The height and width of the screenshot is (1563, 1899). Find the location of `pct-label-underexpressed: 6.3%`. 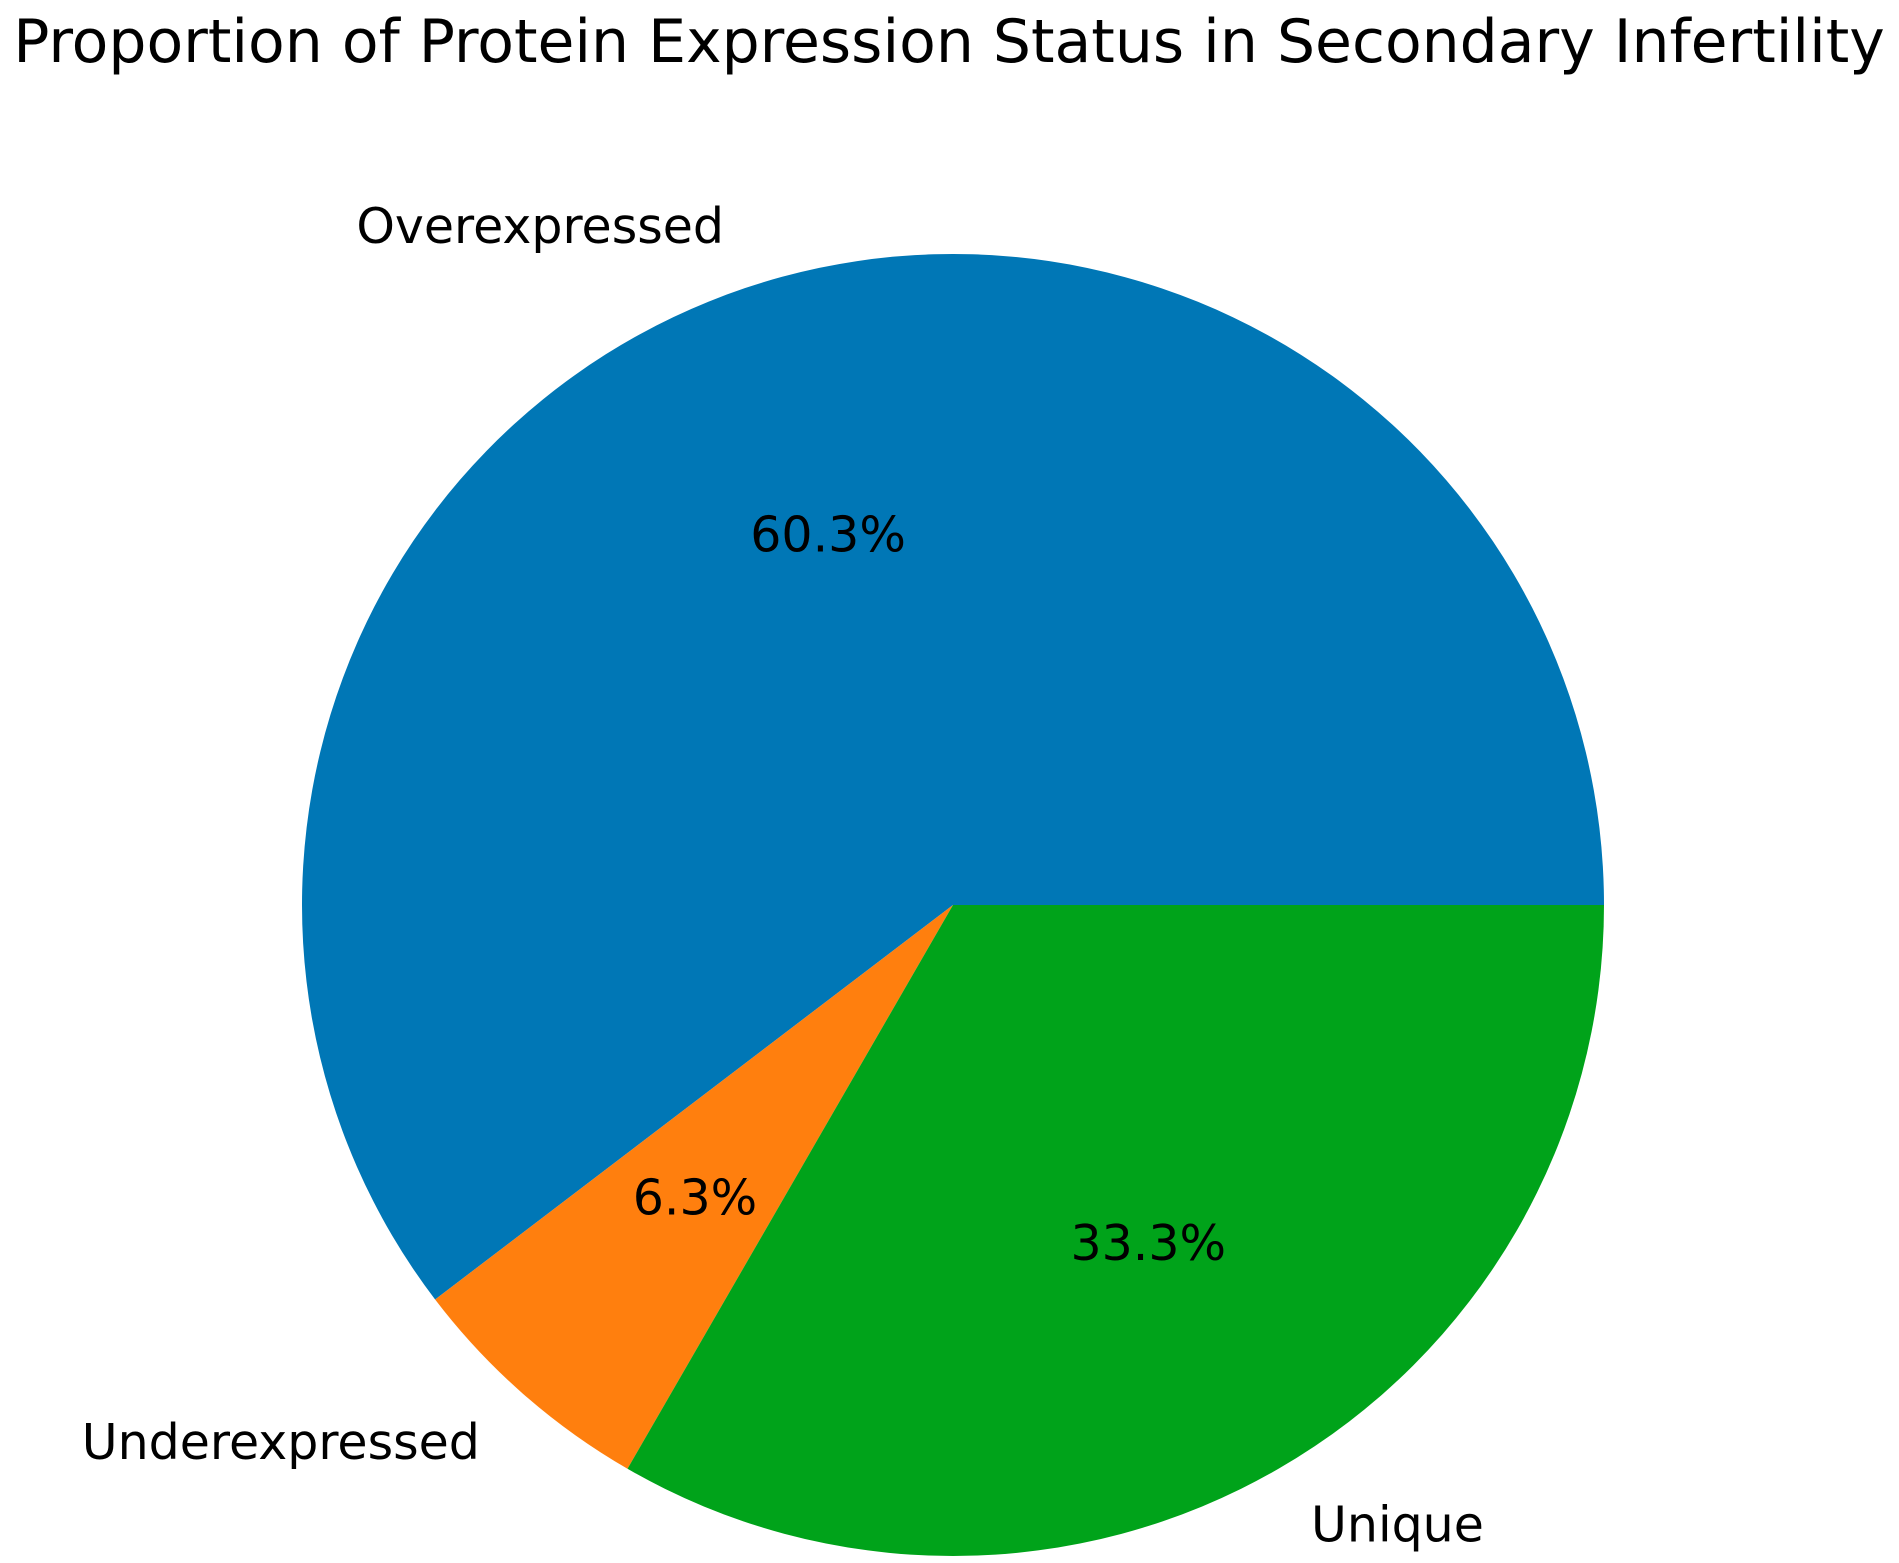

pct-label-underexpressed: 6.3% is located at coordinates (695, 1198).